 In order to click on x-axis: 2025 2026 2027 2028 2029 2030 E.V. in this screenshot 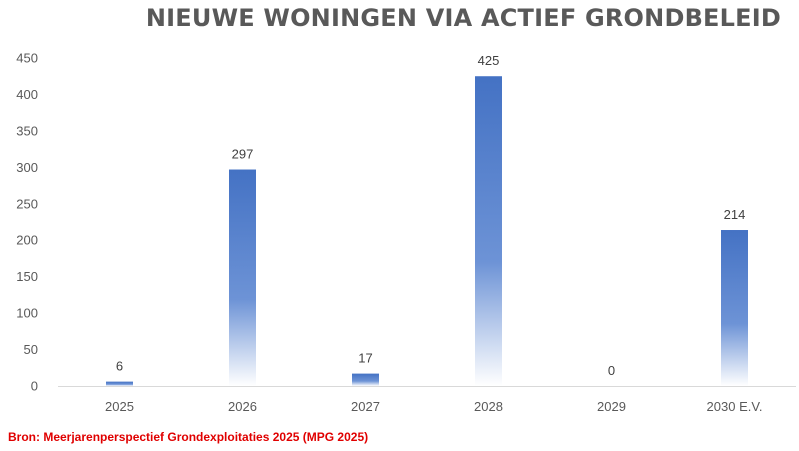, I will do `click(427, 400)`.